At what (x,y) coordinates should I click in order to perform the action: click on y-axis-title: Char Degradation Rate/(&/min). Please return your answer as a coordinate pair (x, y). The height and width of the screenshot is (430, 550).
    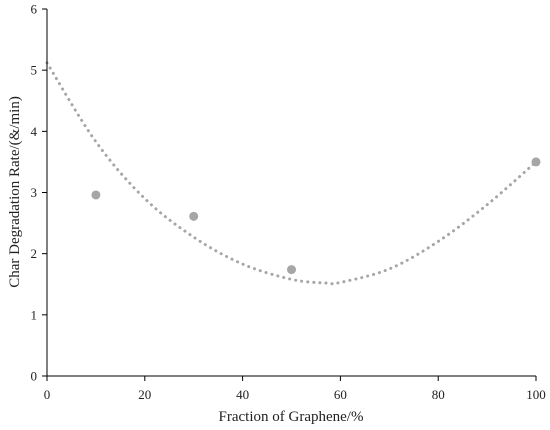
    Looking at the image, I should click on (15, 192).